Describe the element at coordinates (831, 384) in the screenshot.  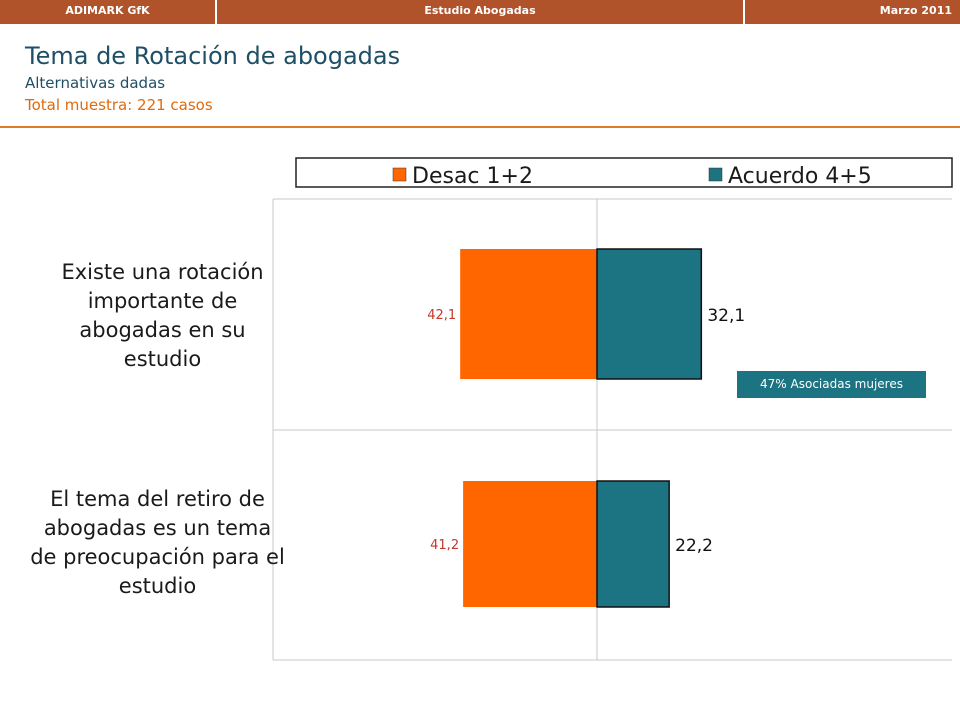
I see `annotation-badge: 47% Asociadas mujeres` at that location.